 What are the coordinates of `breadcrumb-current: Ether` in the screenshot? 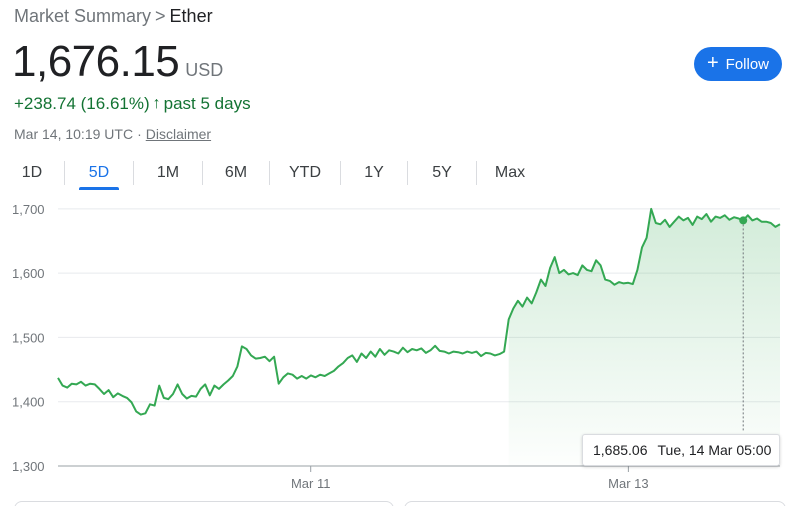 It's located at (191, 16).